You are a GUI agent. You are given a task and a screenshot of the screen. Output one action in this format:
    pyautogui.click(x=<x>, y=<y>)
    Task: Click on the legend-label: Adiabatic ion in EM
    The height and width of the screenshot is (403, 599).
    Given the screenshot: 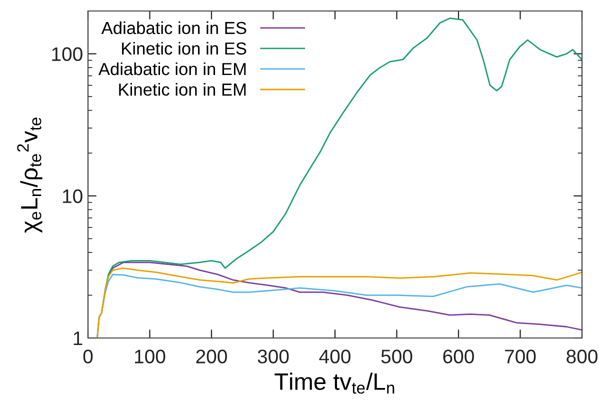 What is the action you would take?
    pyautogui.click(x=172, y=69)
    